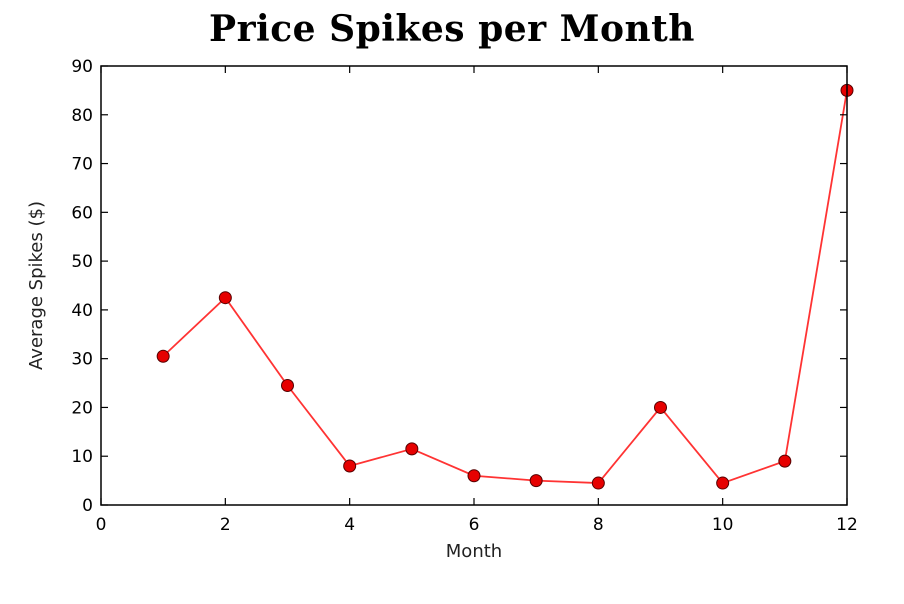 The image size is (904, 604). Describe the element at coordinates (82, 408) in the screenshot. I see `y-tick-label: 20` at that location.